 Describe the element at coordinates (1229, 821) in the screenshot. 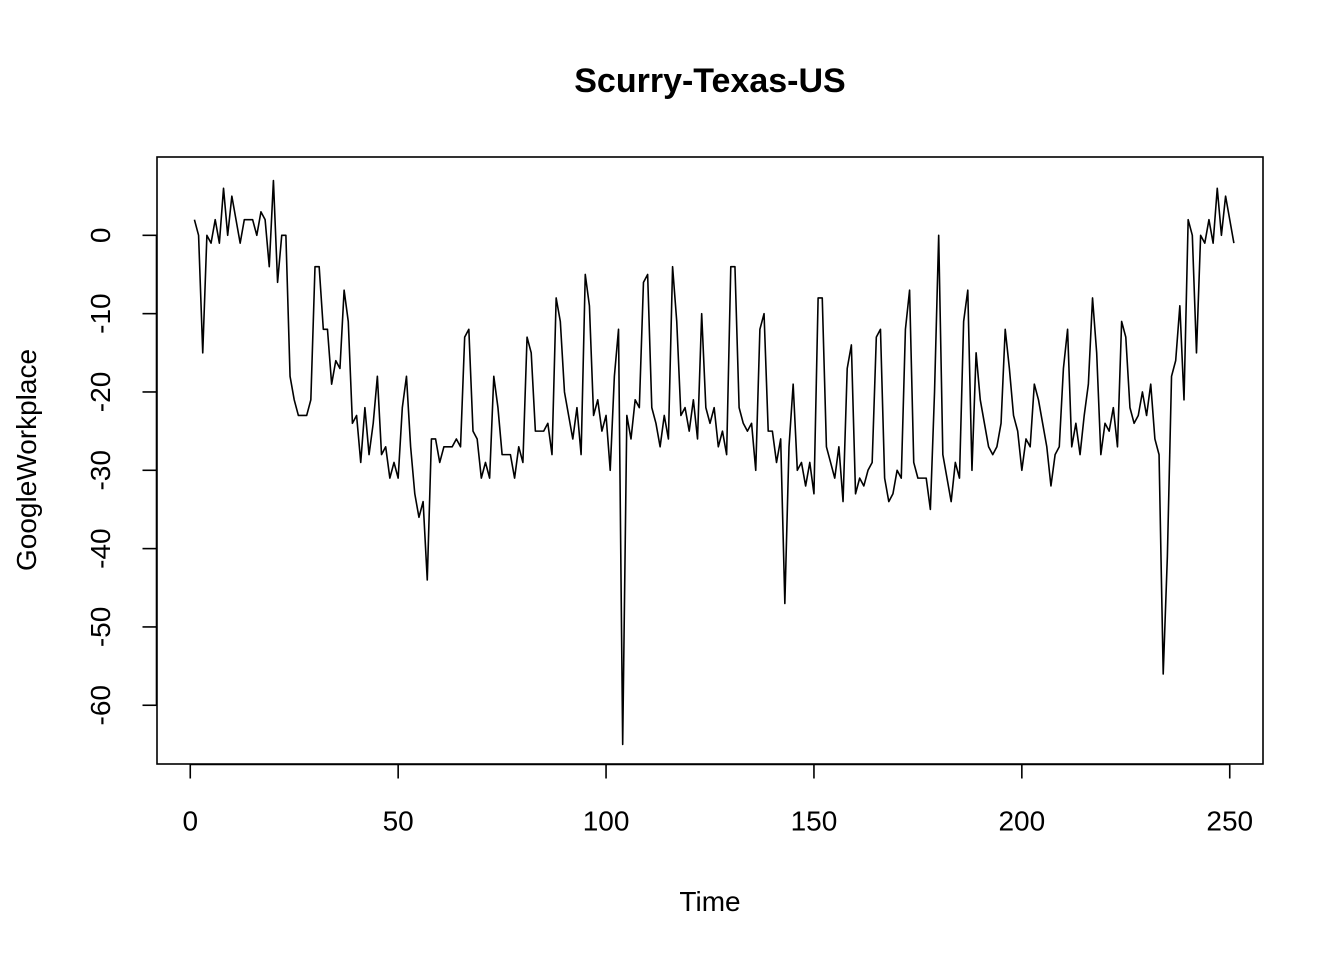

I see `x-tick-label: 250` at that location.